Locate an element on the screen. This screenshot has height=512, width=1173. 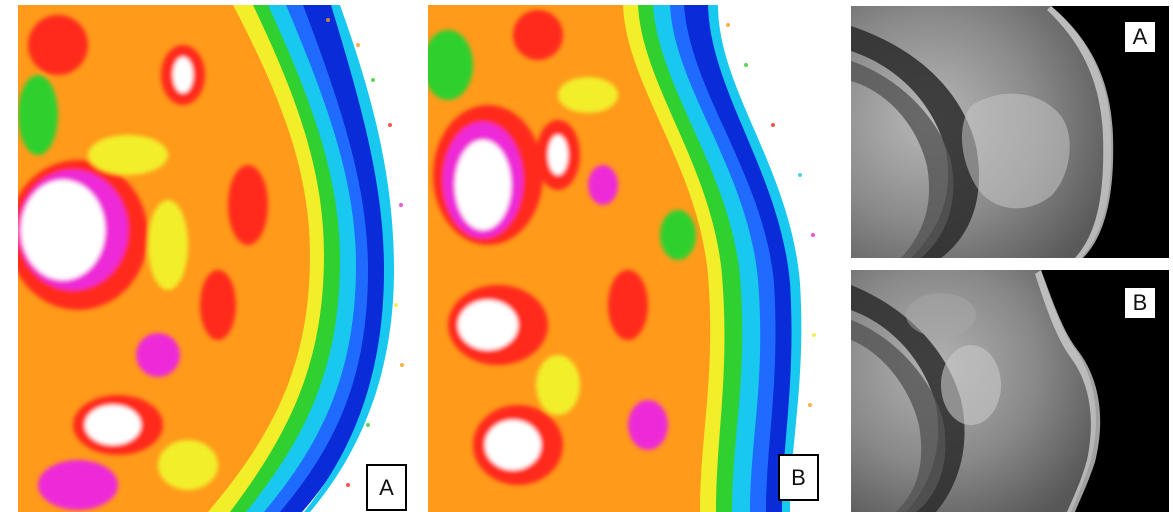
mri-image-panel-a: A is located at coordinates (1010, 132).